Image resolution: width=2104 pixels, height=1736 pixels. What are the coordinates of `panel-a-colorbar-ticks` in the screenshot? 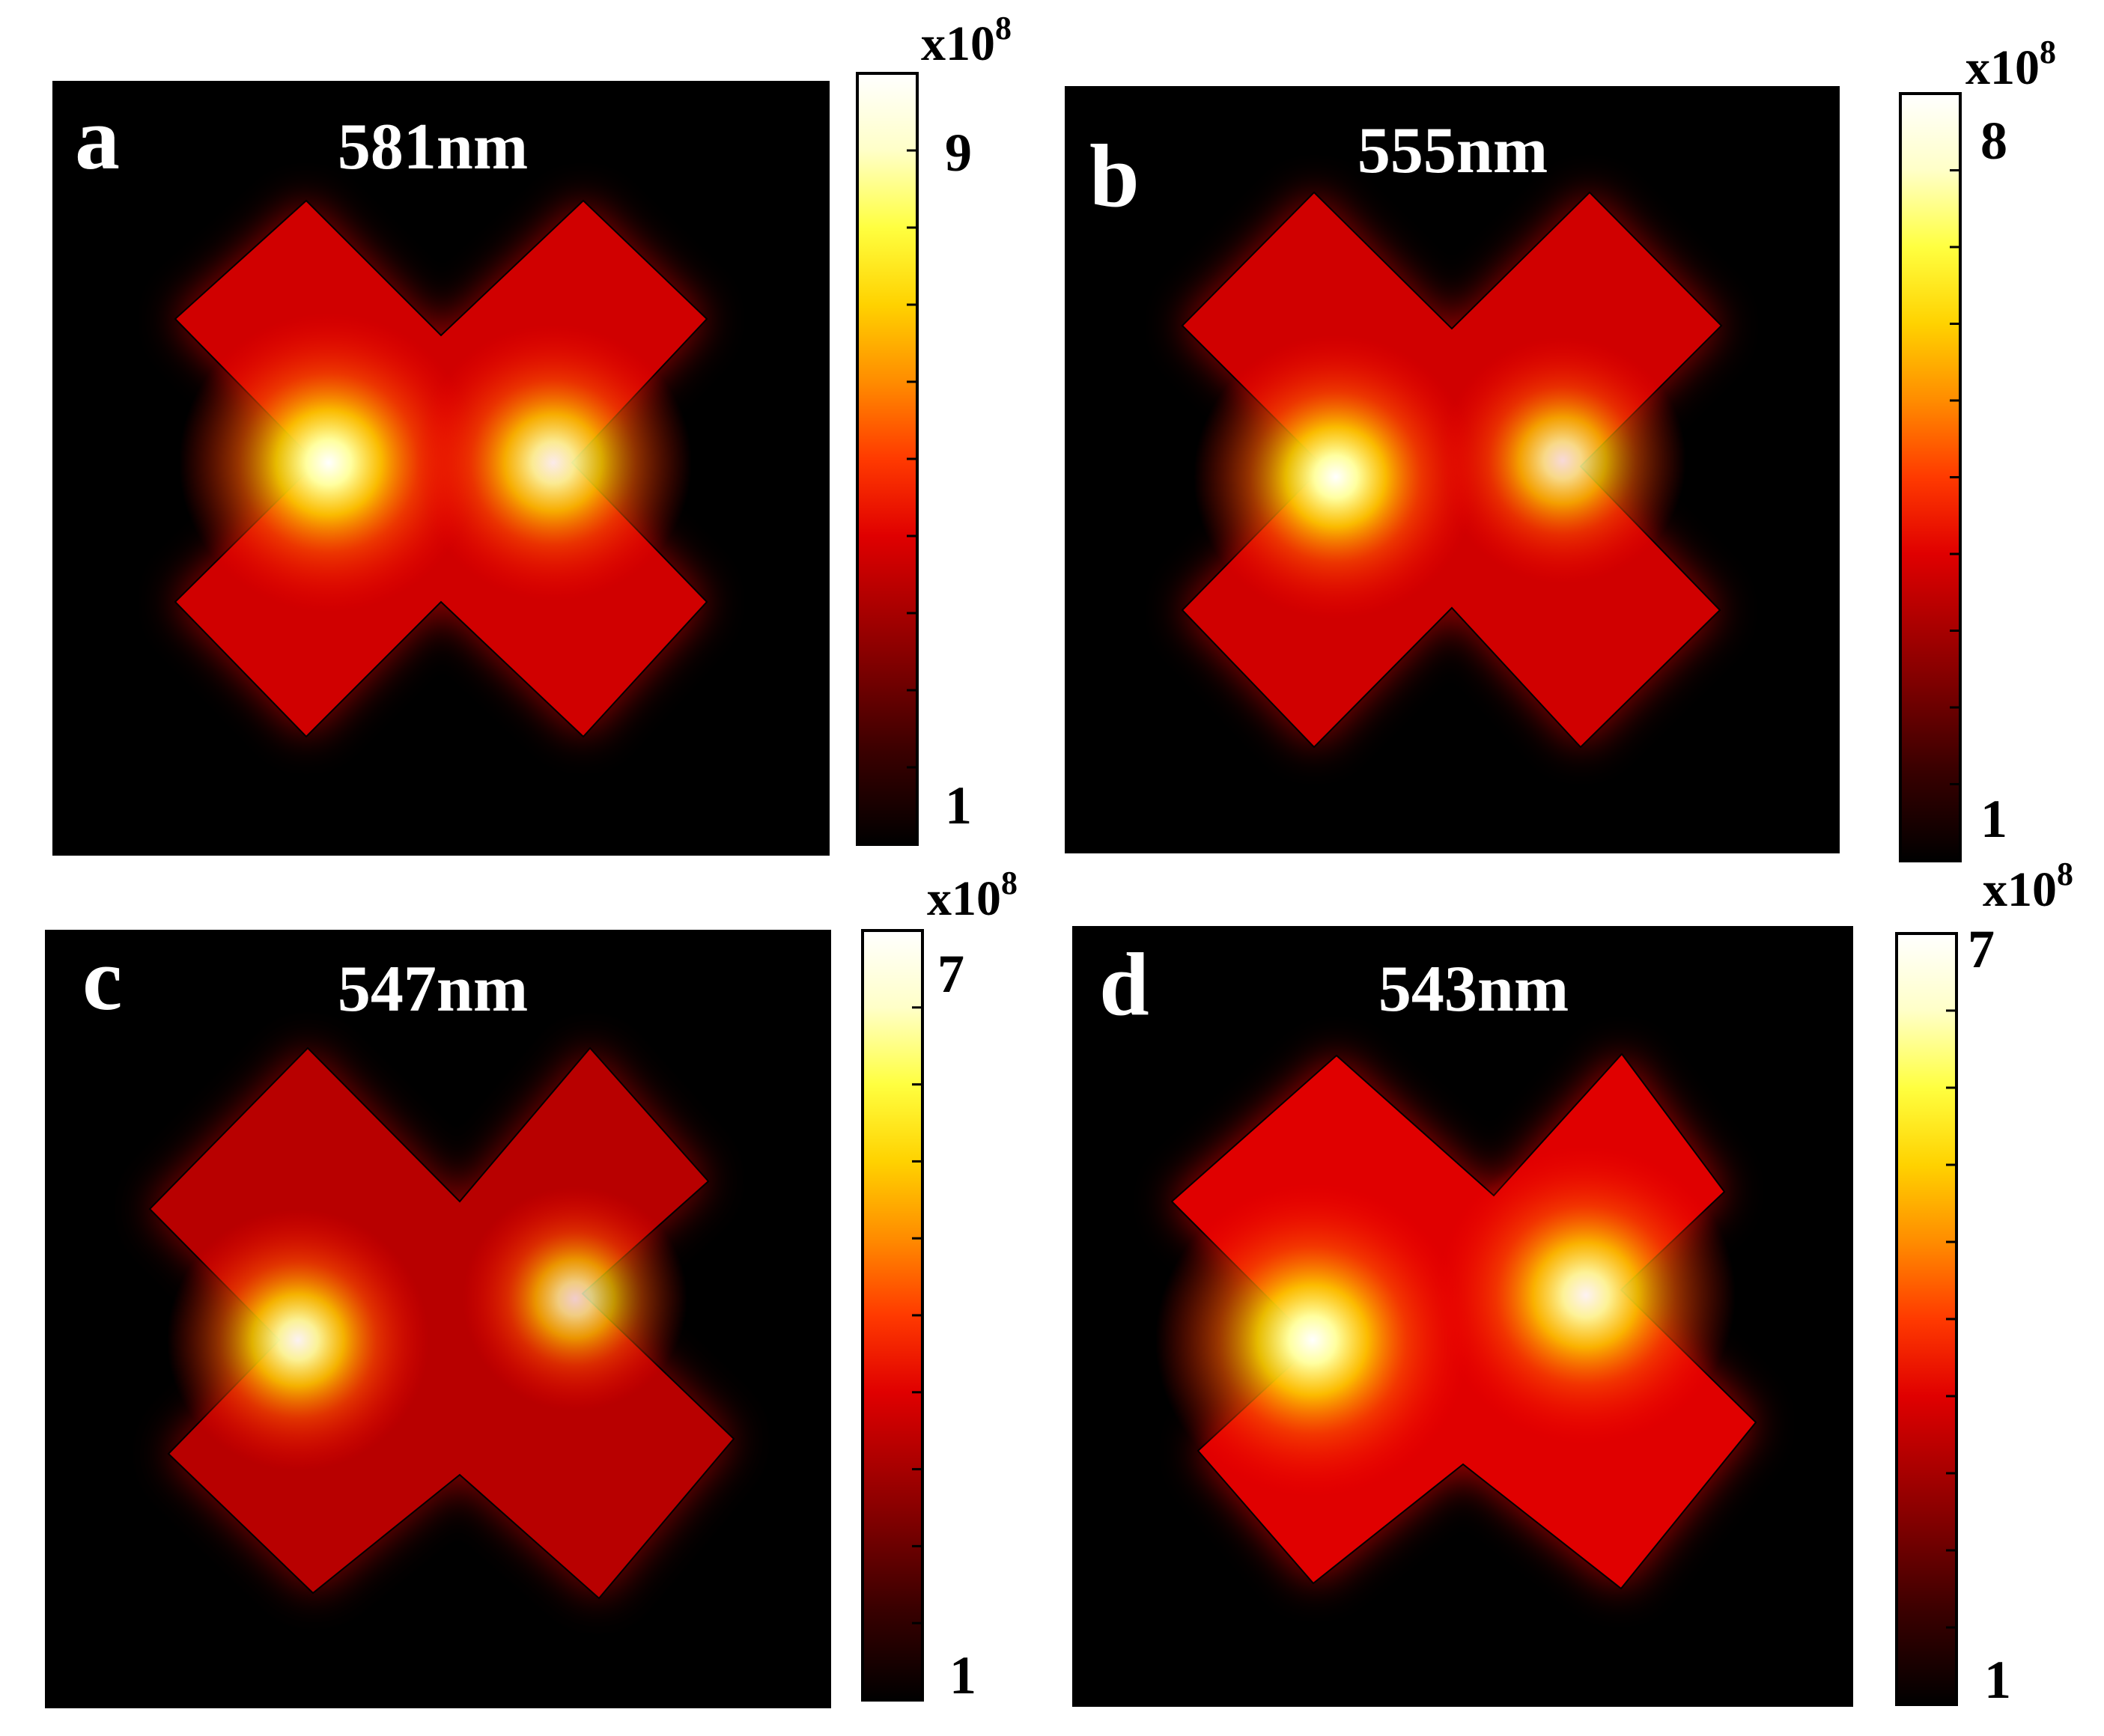 It's located at (912, 459).